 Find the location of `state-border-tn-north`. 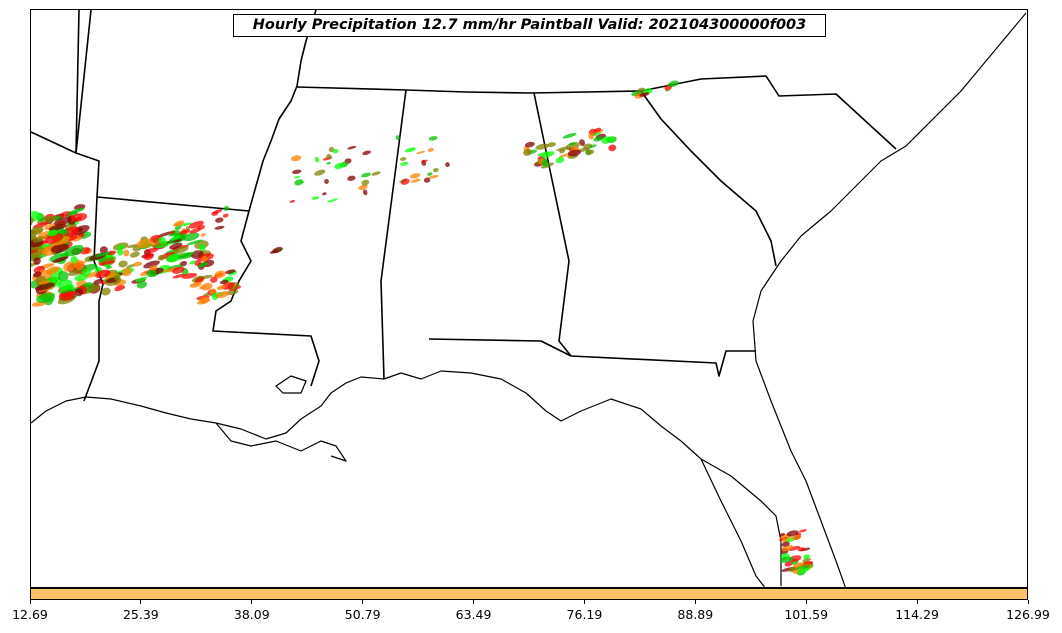

state-border-tn-north is located at coordinates (469, 90).